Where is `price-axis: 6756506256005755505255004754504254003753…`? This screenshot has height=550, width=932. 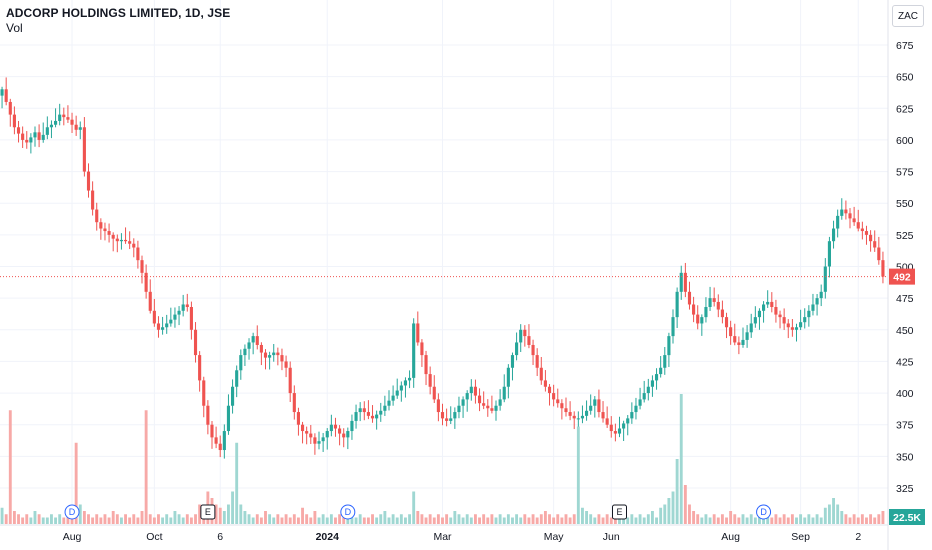 price-axis: 6756506256005755505255004754504254003753… is located at coordinates (905, 267).